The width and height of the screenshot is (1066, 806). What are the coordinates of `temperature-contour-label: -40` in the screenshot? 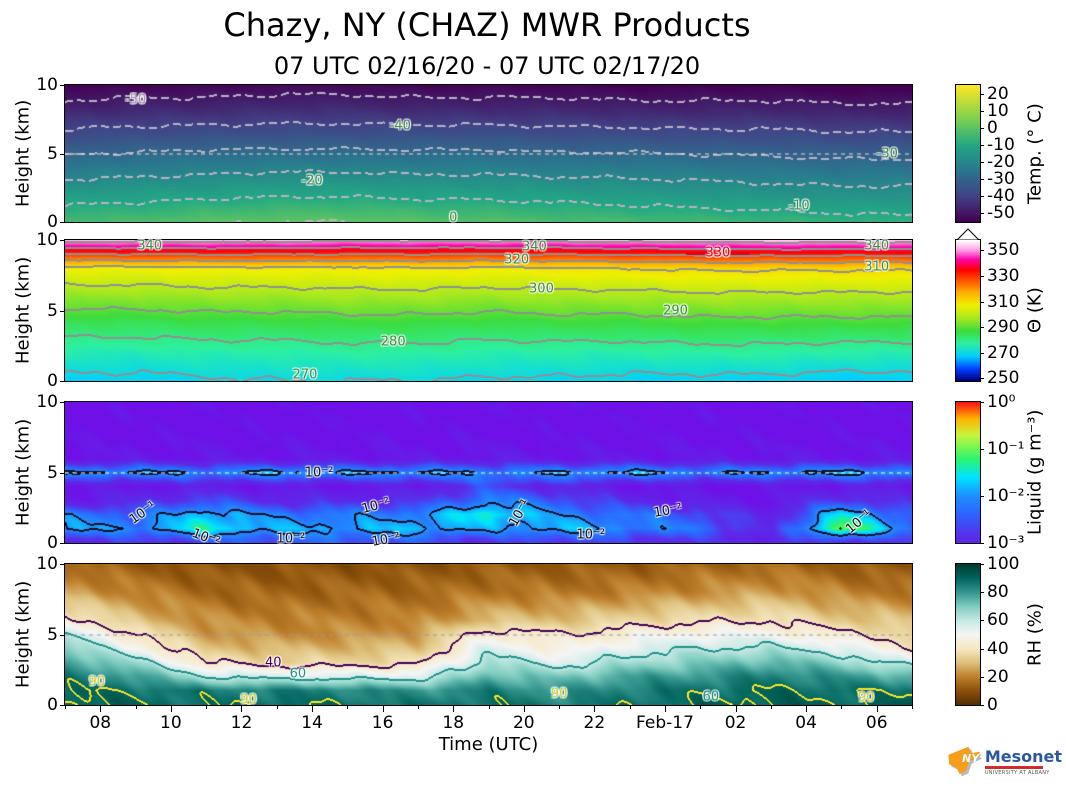 It's located at (400, 126).